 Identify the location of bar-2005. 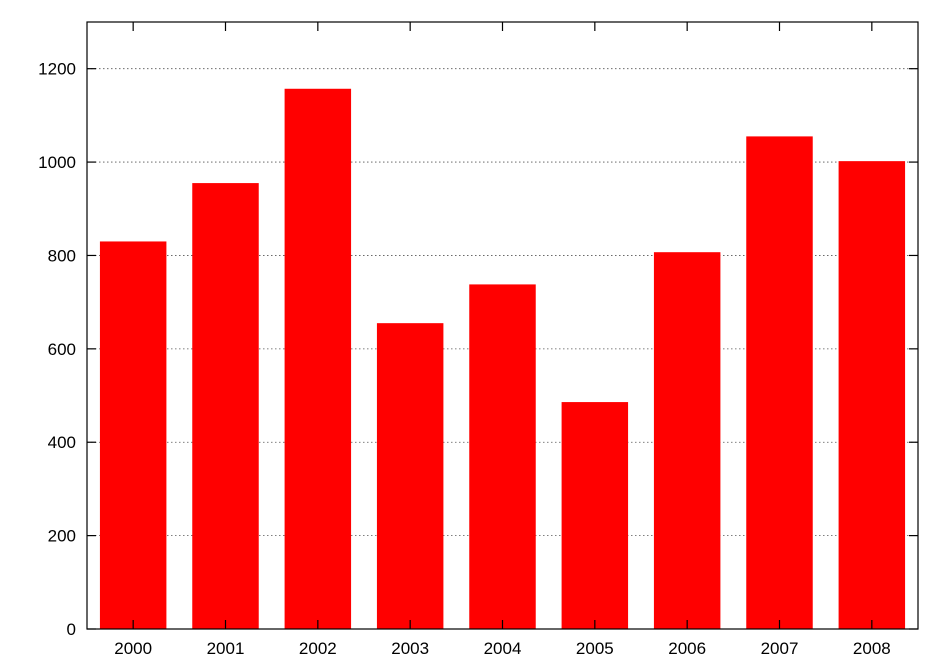
(595, 515).